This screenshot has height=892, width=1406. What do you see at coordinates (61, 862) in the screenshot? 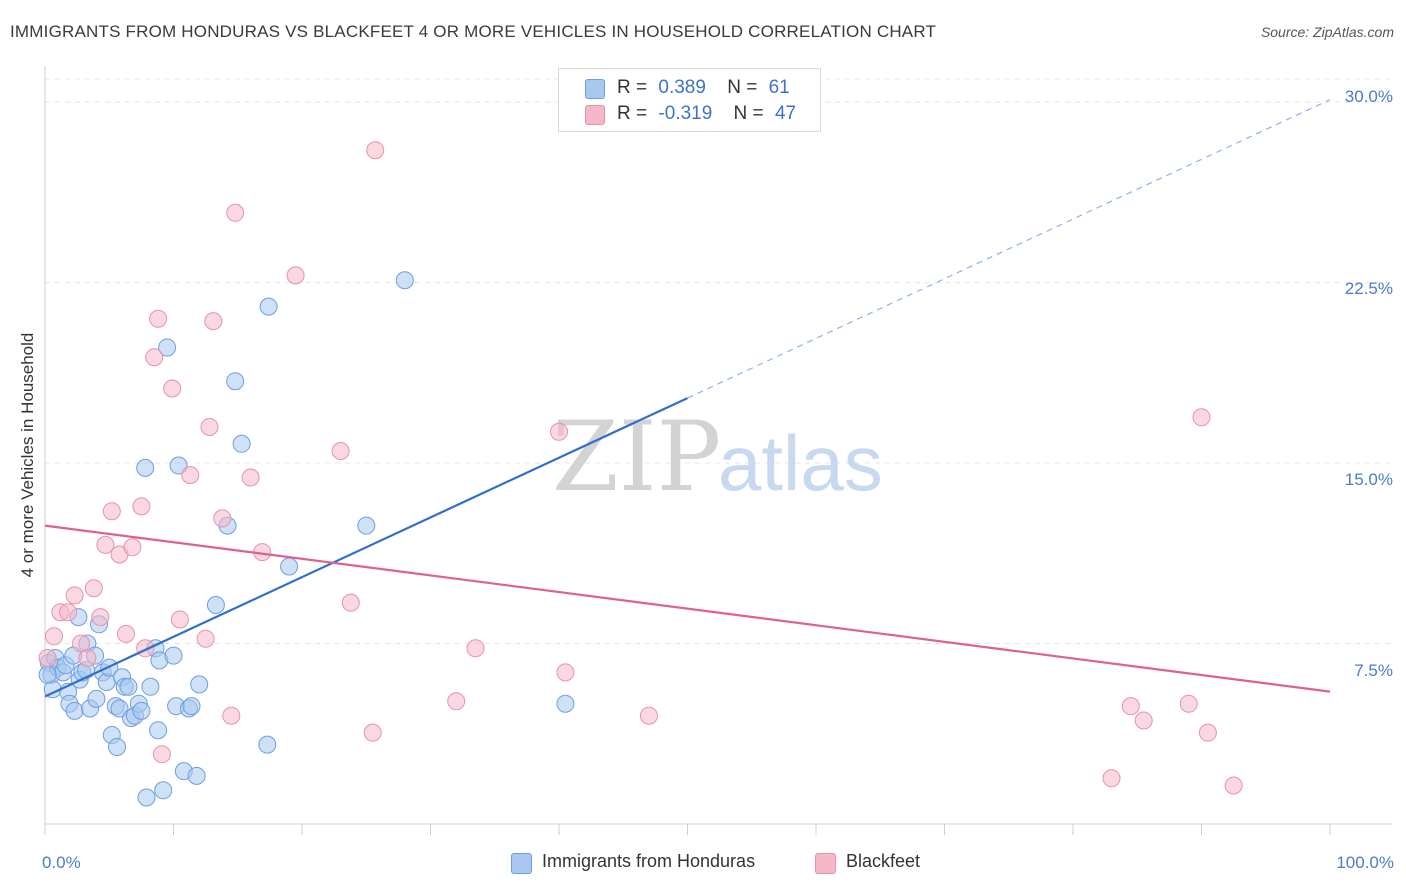
I see `x-tick-label-min: 0.0%` at bounding box center [61, 862].